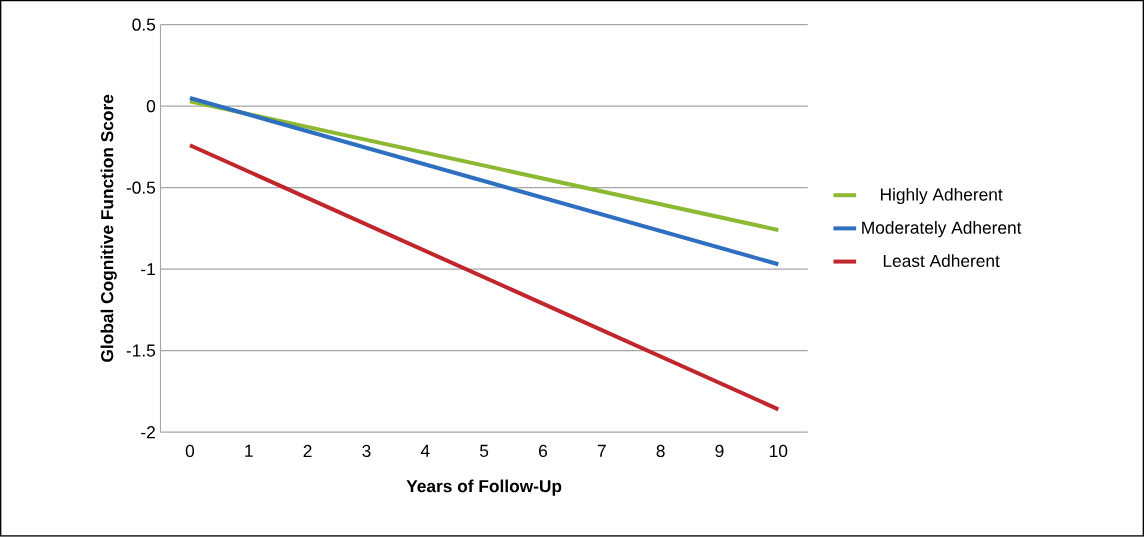 This screenshot has height=537, width=1144. What do you see at coordinates (484, 487) in the screenshot?
I see `x-axis-title: Years of Follow-Up` at bounding box center [484, 487].